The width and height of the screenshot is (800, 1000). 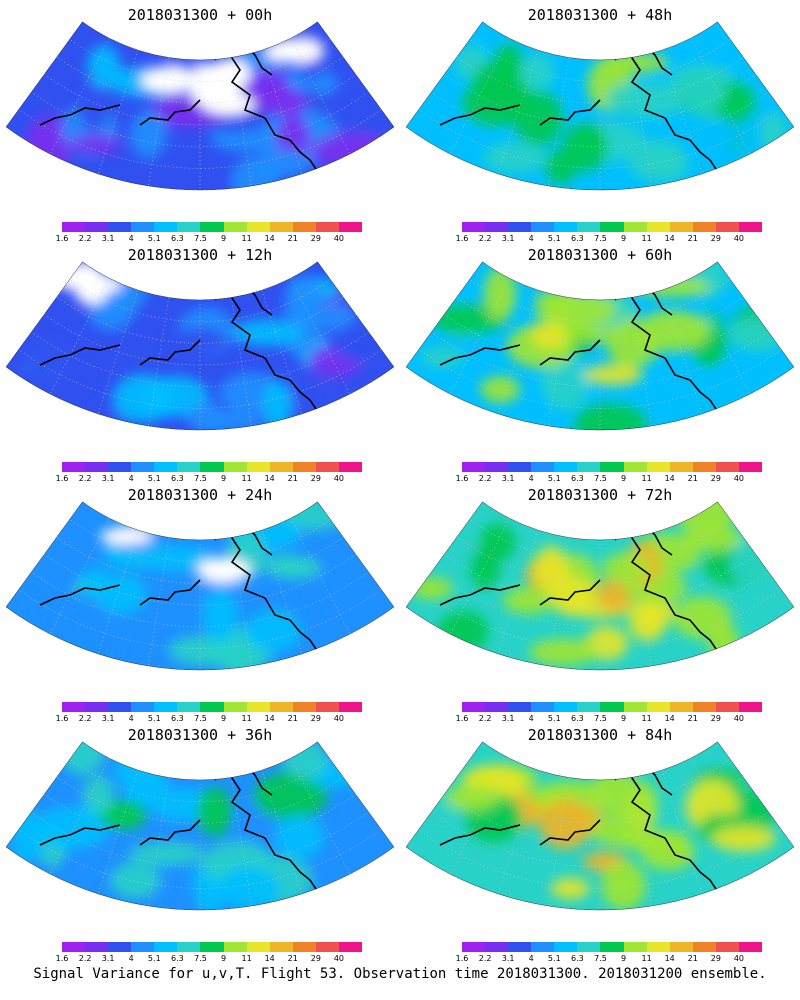 I want to click on panel-title: 2018031300 + 60h, so click(x=600, y=255).